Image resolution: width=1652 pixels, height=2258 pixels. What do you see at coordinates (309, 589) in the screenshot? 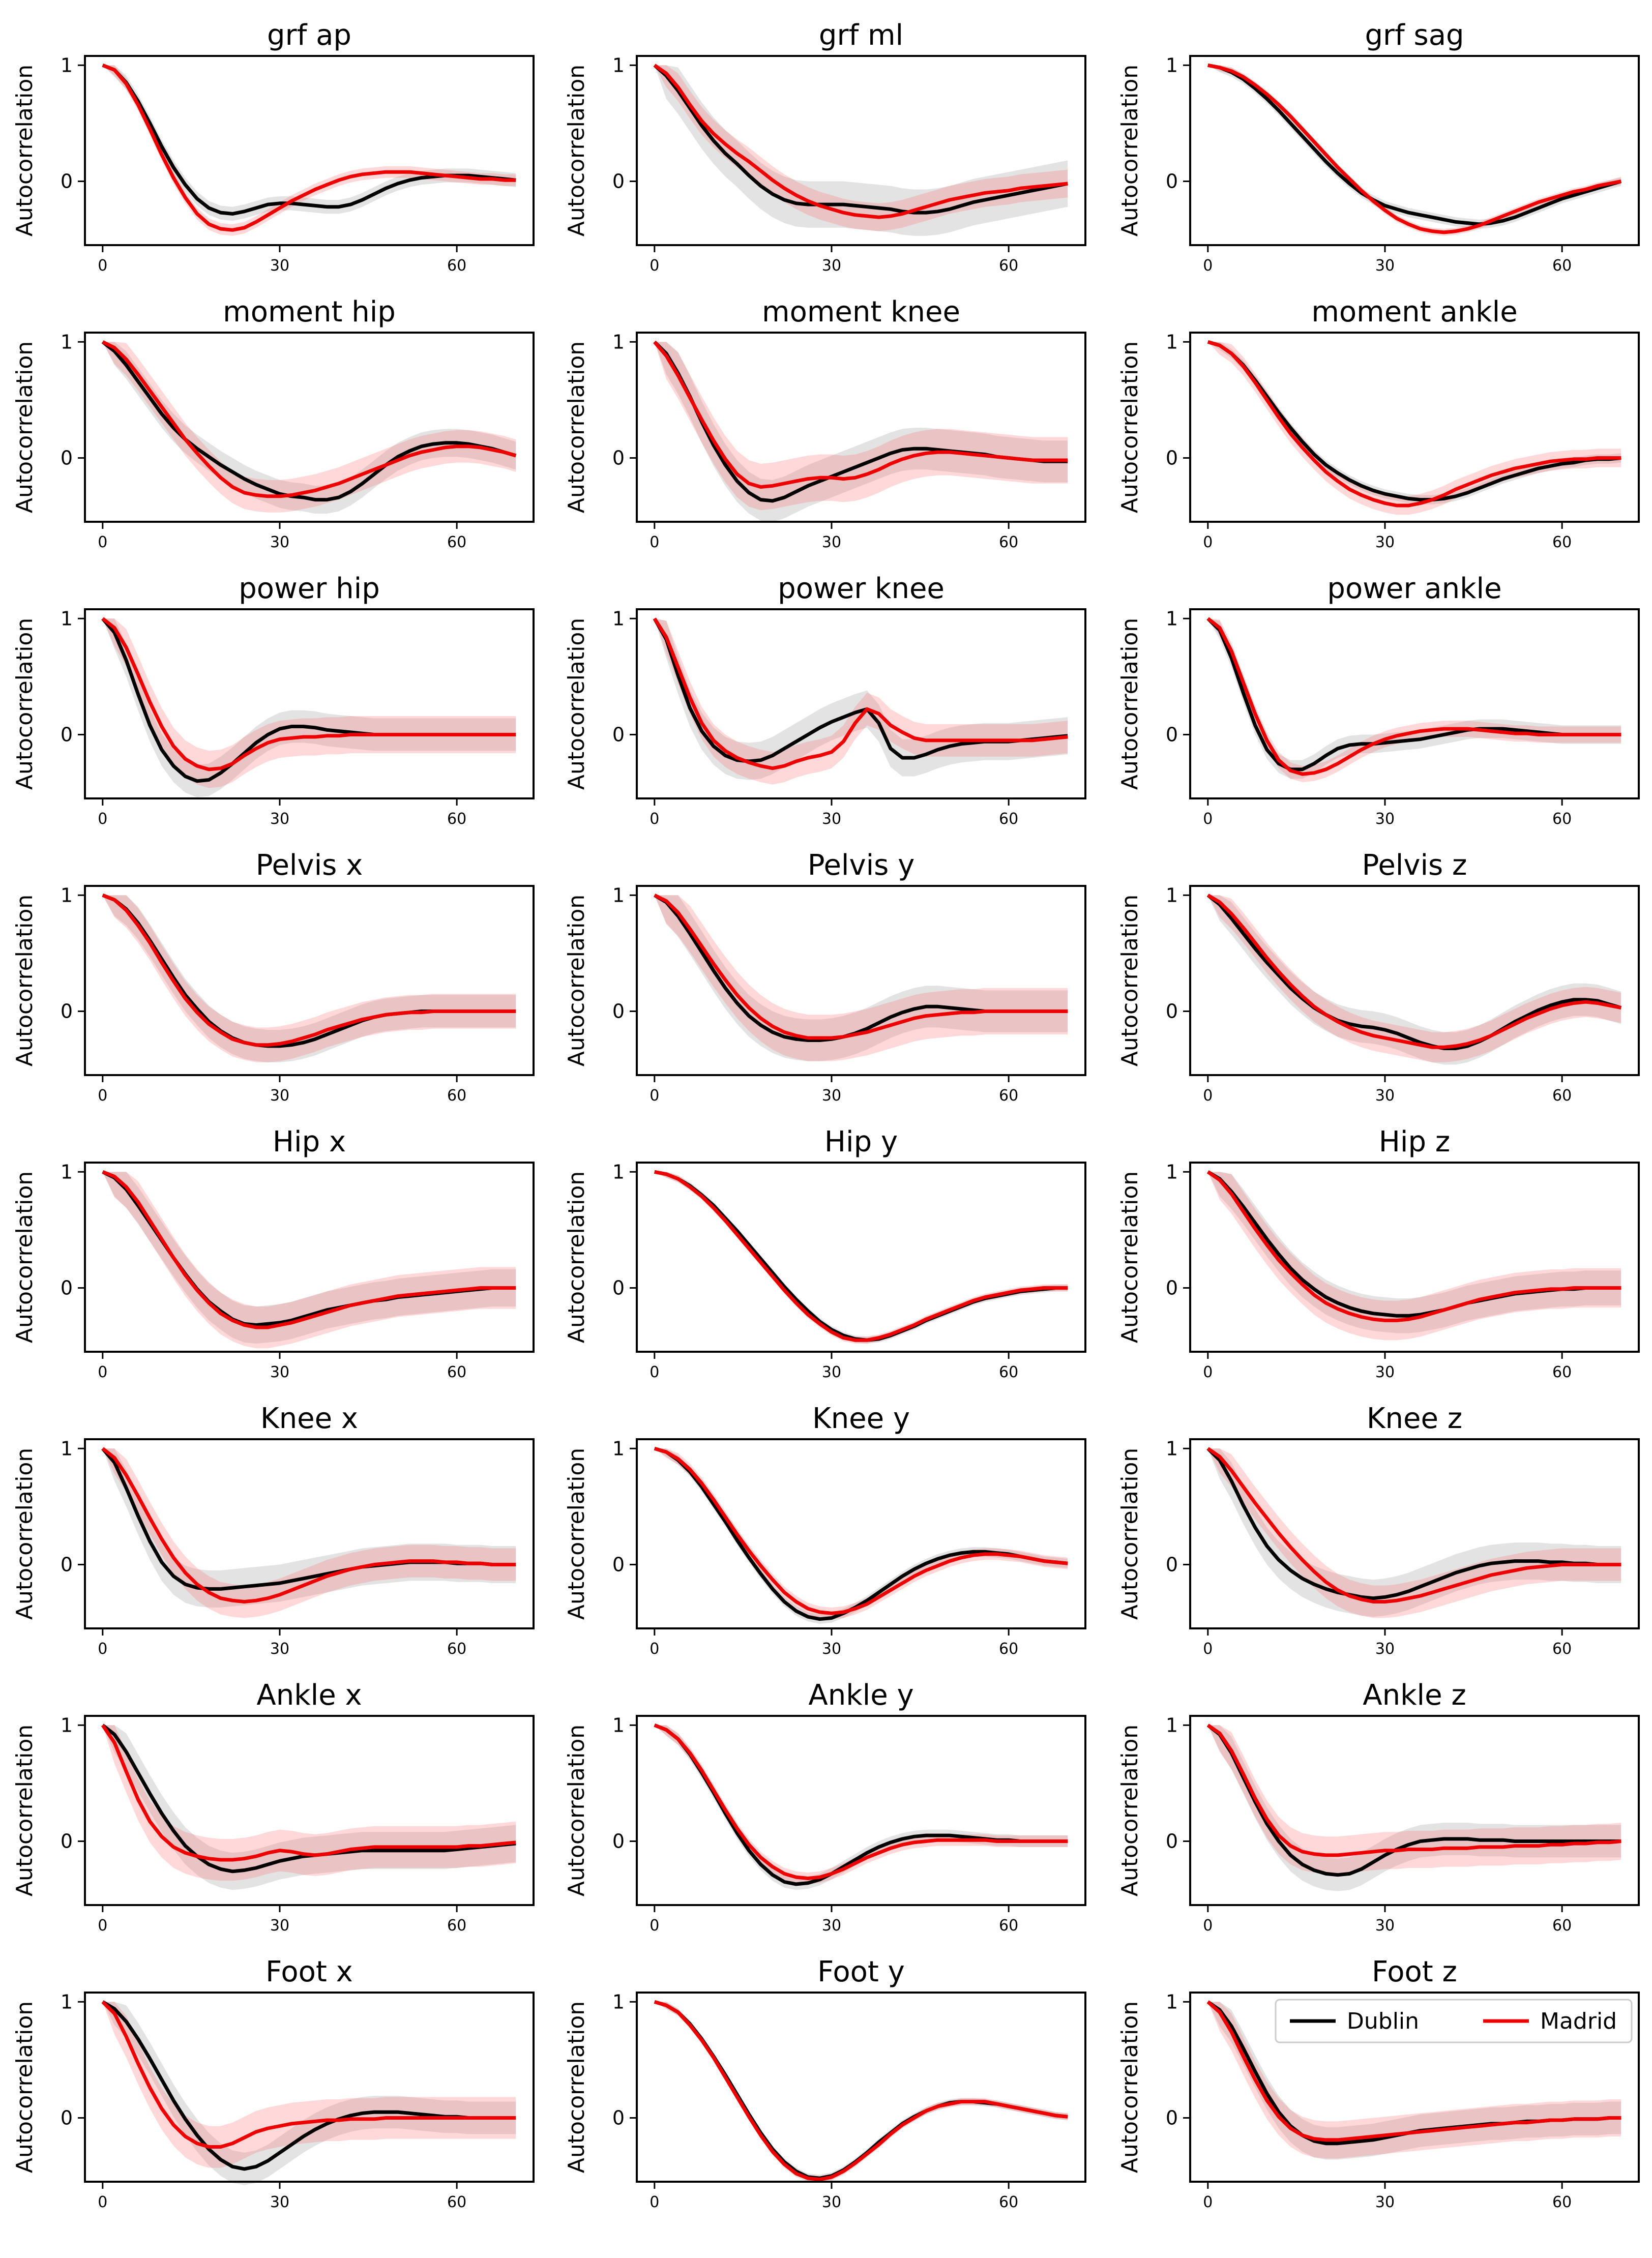
I see `panel-title: power hip` at bounding box center [309, 589].